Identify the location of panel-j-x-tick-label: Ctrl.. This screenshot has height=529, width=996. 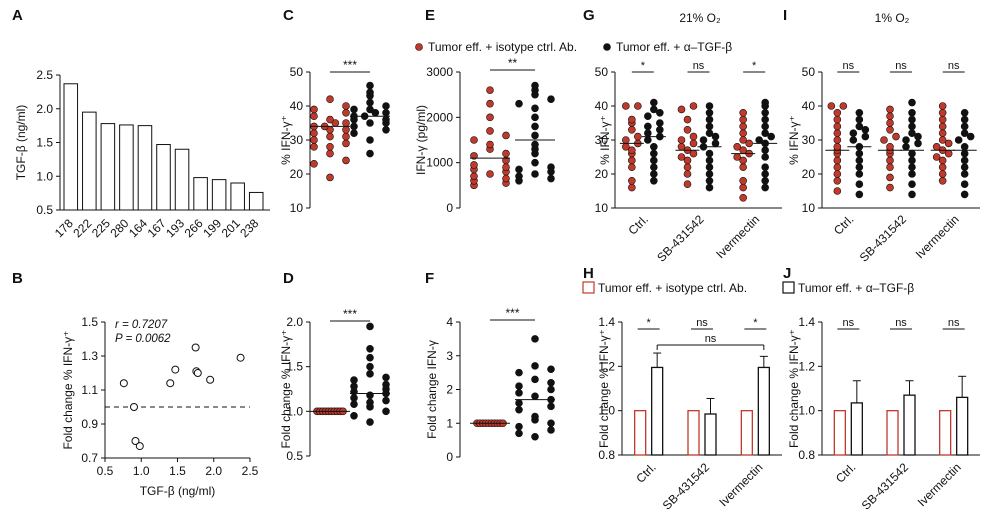
(845, 472).